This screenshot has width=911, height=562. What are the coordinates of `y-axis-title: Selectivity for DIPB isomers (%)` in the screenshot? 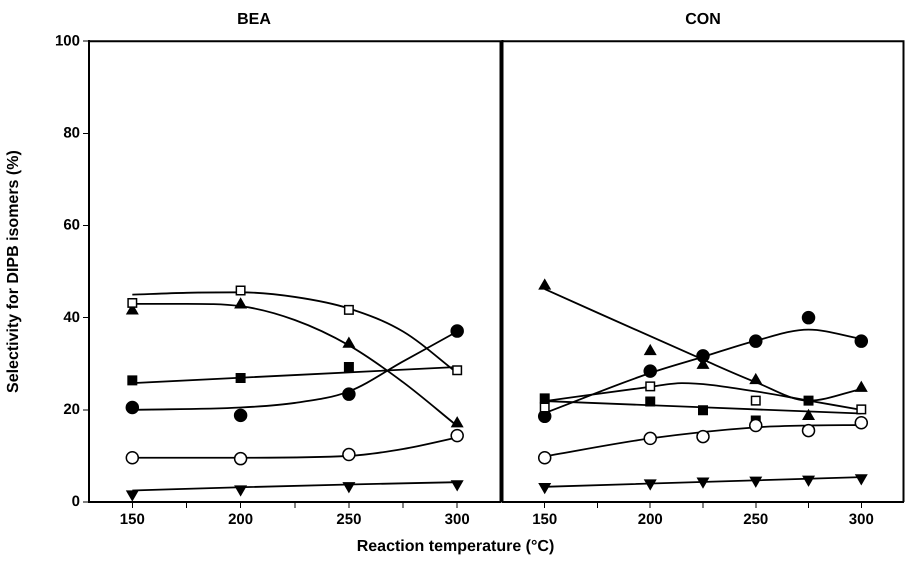 It's located at (13, 271).